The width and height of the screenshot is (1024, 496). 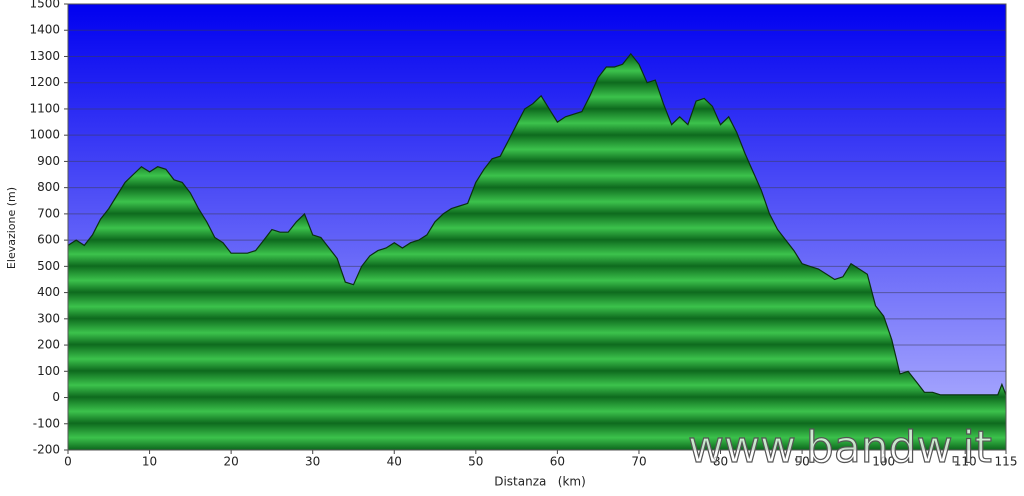 I want to click on y-tick-label: 1000, so click(x=44, y=135).